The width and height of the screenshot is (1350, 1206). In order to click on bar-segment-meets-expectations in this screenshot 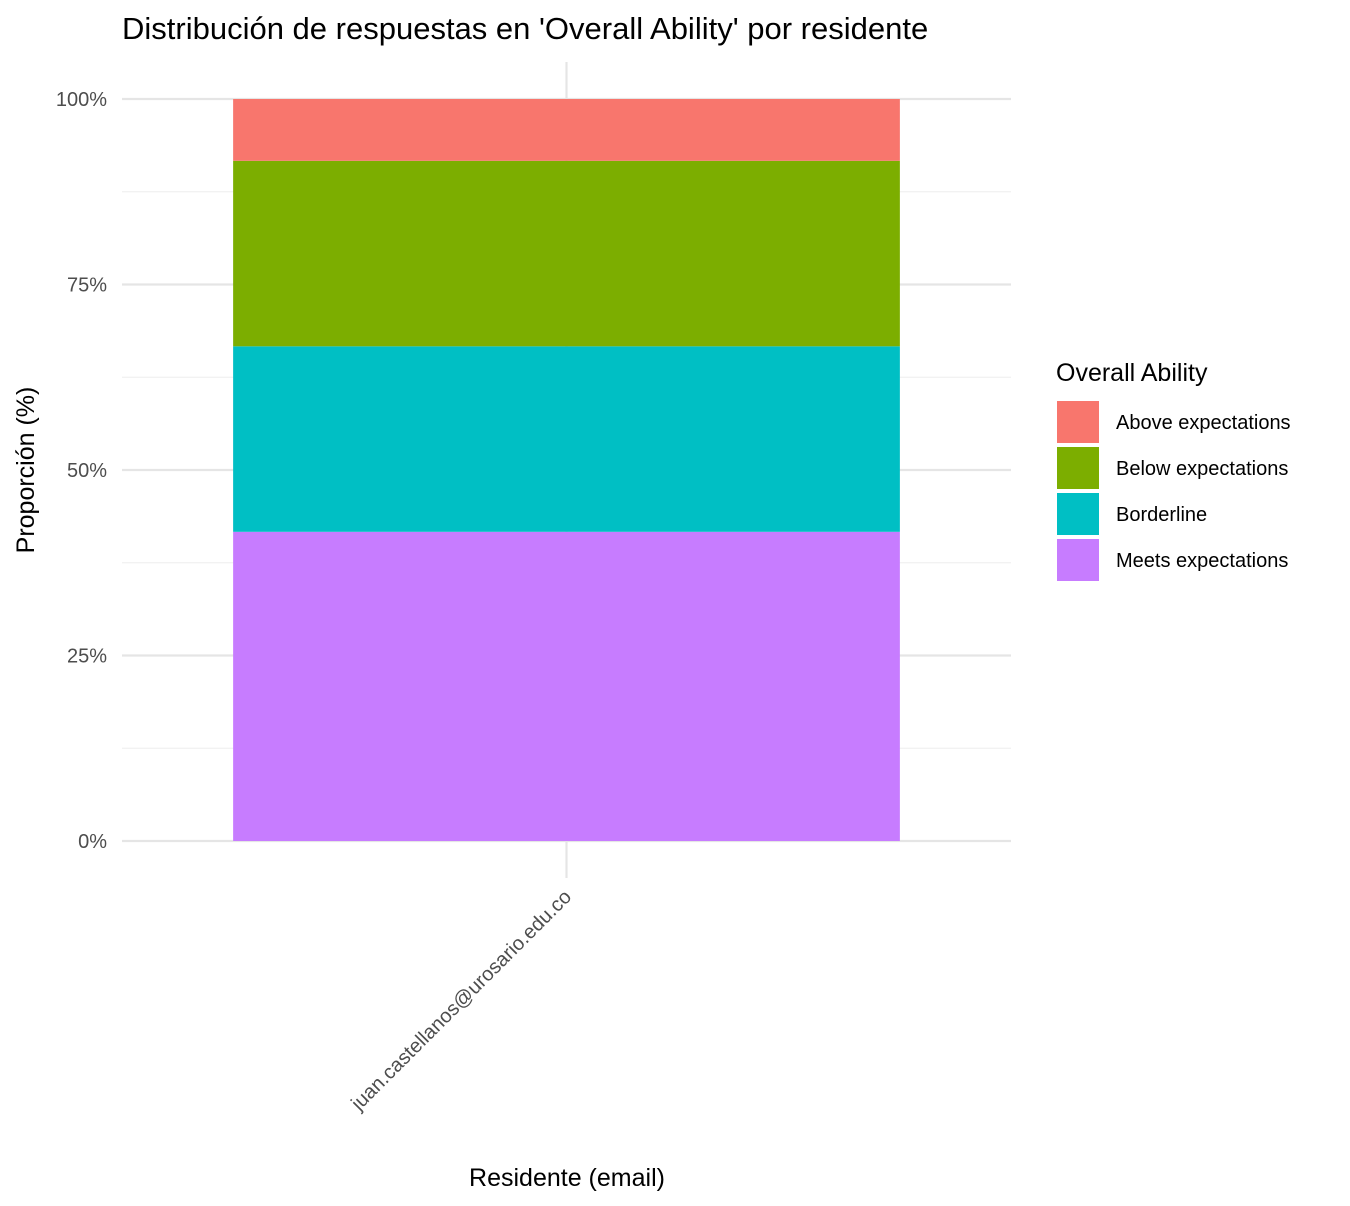, I will do `click(566, 686)`.